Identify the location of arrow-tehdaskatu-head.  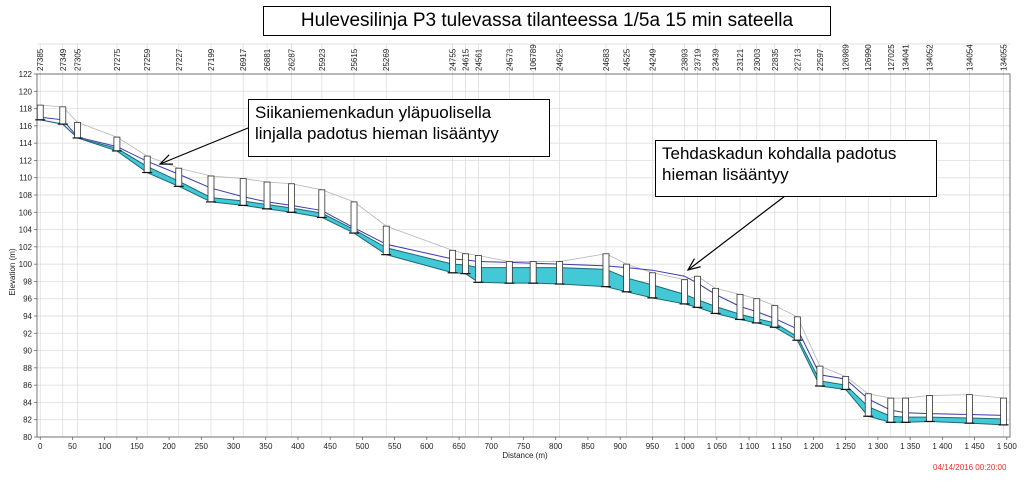
(693, 264).